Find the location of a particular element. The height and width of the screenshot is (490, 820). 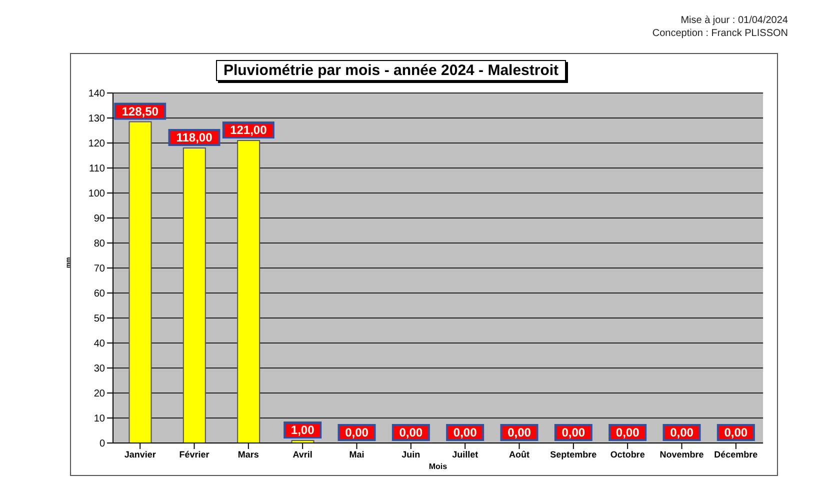

x-tick-label: Août is located at coordinates (519, 454).